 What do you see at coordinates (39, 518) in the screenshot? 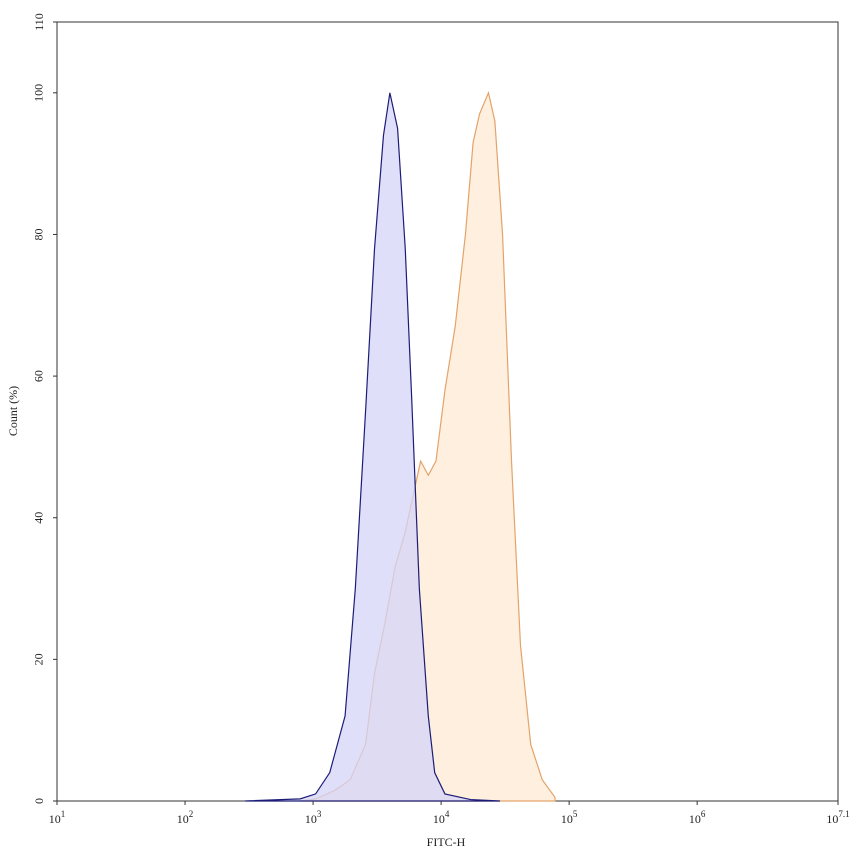
I see `y-tick-label: 40` at bounding box center [39, 518].